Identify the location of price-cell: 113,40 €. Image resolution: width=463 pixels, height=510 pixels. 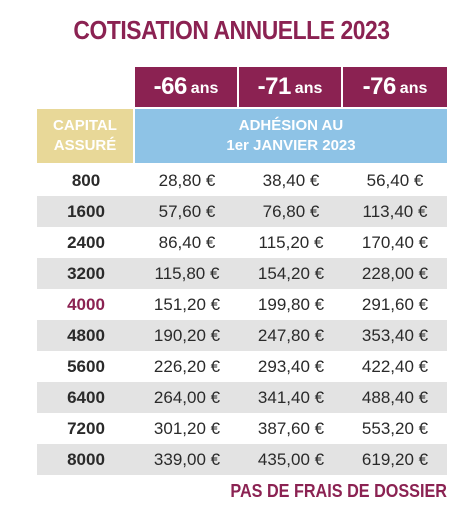
(395, 211).